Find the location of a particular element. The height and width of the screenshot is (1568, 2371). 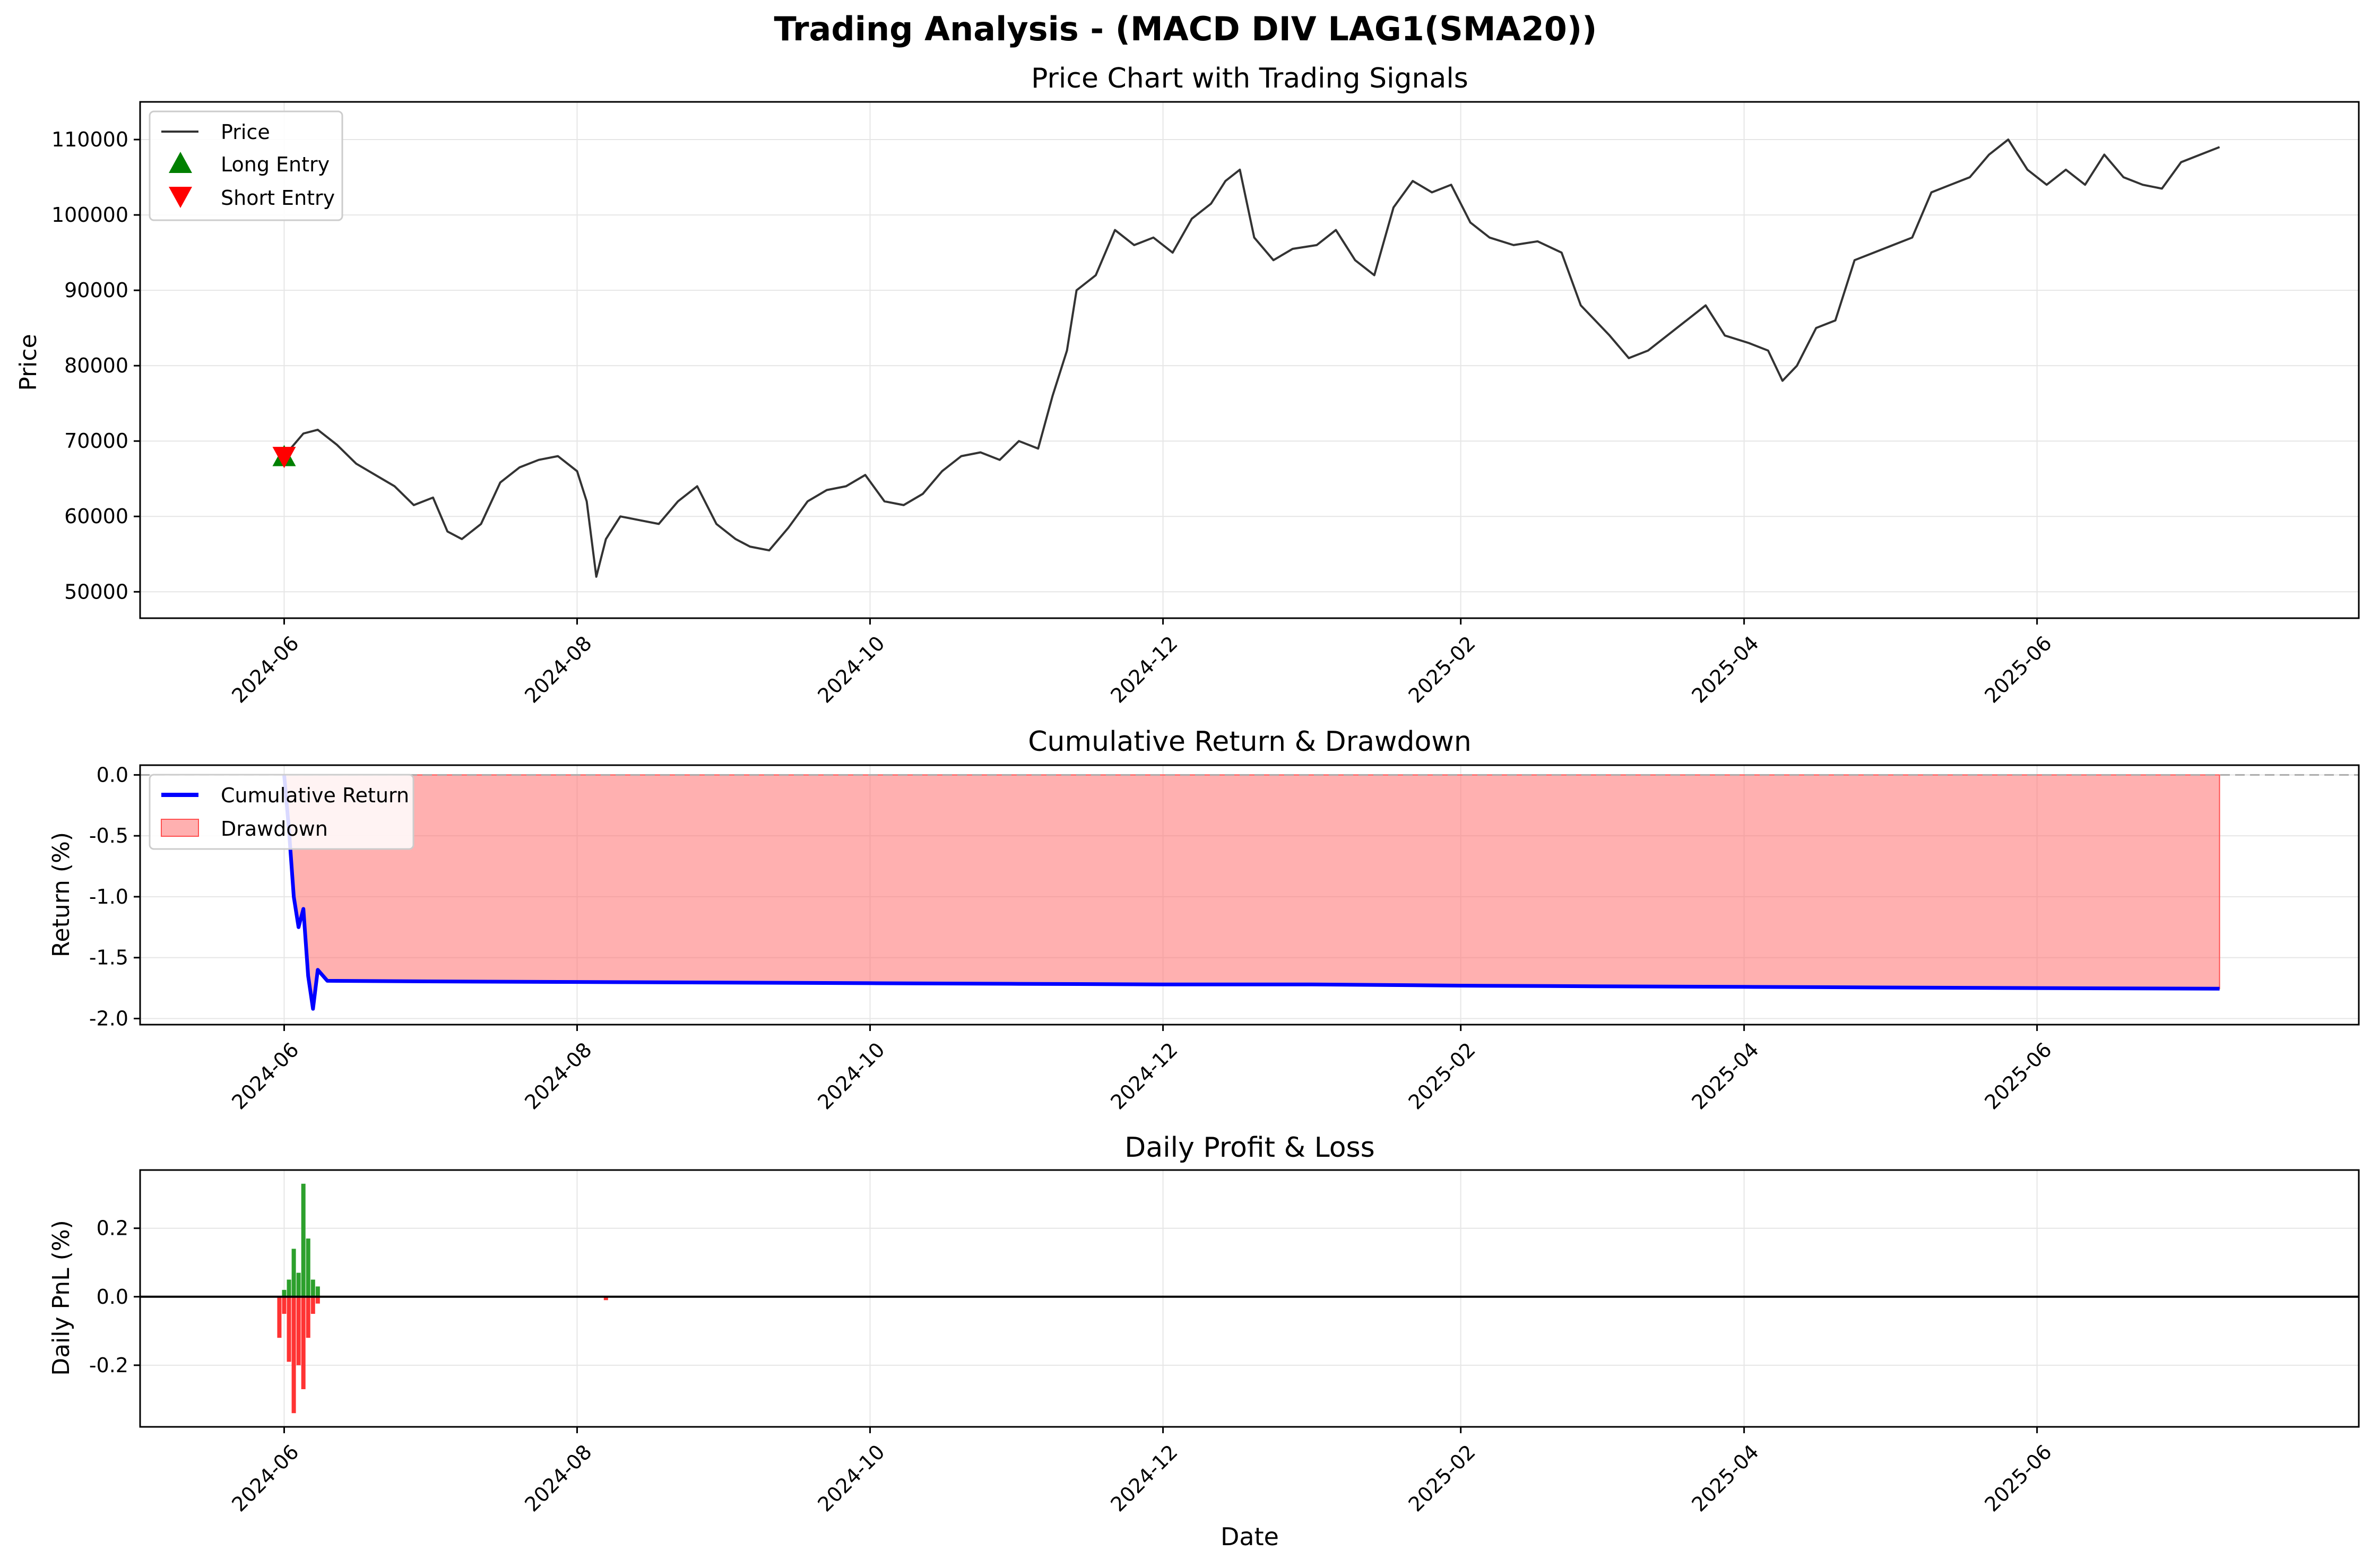

price-ytick-label: 50000 is located at coordinates (96, 591).